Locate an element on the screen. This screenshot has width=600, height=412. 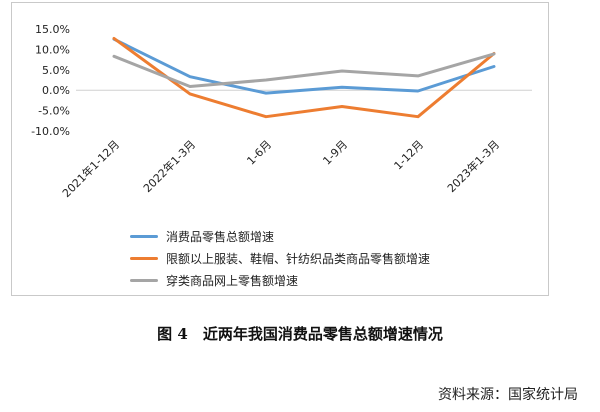
legend-item-total-retail: 消费品零售总额增速 is located at coordinates (280, 236).